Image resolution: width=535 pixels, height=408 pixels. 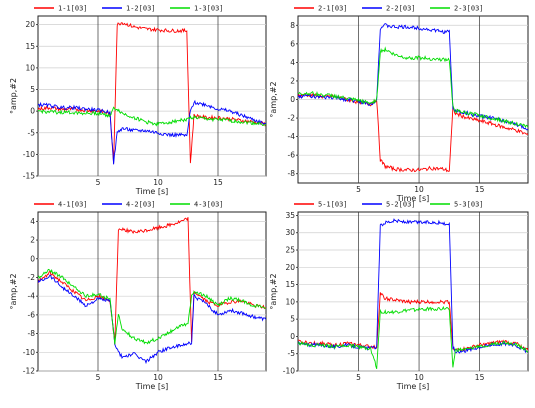 I want to click on y-tick-label: 6, so click(x=292, y=43).